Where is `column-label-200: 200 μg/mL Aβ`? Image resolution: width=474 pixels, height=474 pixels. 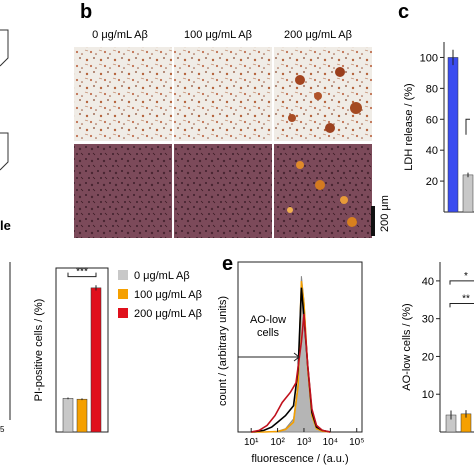 column-label-200: 200 μg/mL Aβ is located at coordinates (318, 35).